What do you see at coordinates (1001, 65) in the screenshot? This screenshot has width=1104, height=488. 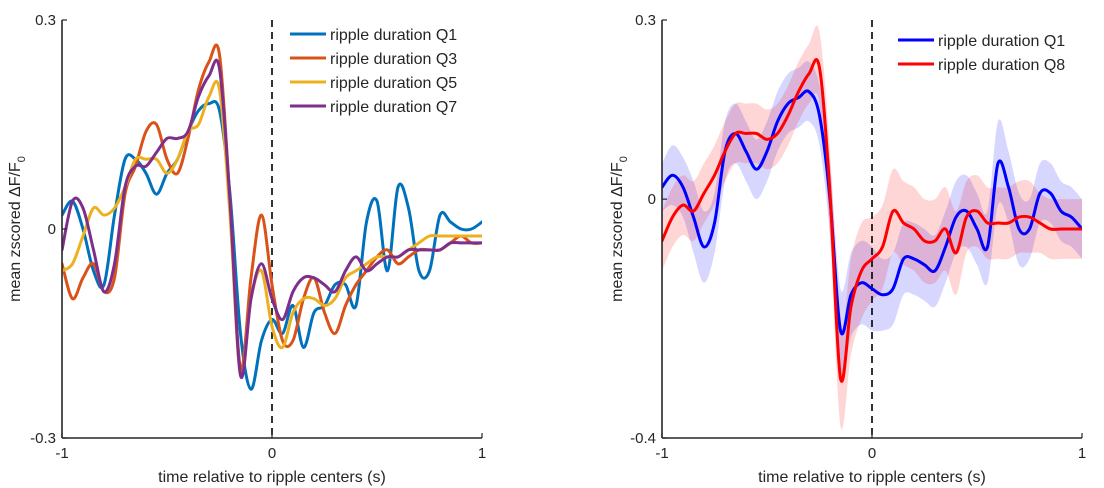 I see `legend-label: ripple duration Q8` at bounding box center [1001, 65].